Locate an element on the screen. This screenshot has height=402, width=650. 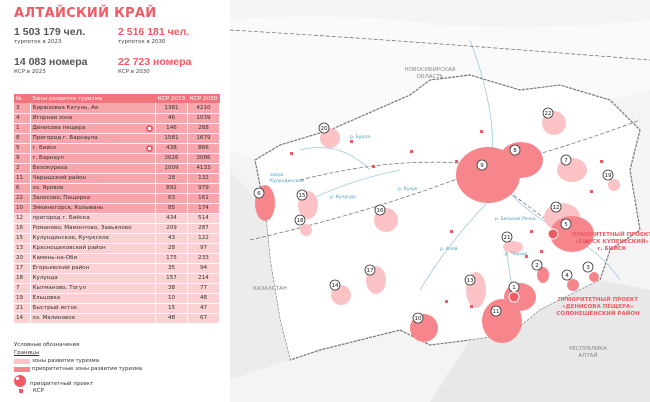
marker-number: 17 is located at coordinates (370, 271).